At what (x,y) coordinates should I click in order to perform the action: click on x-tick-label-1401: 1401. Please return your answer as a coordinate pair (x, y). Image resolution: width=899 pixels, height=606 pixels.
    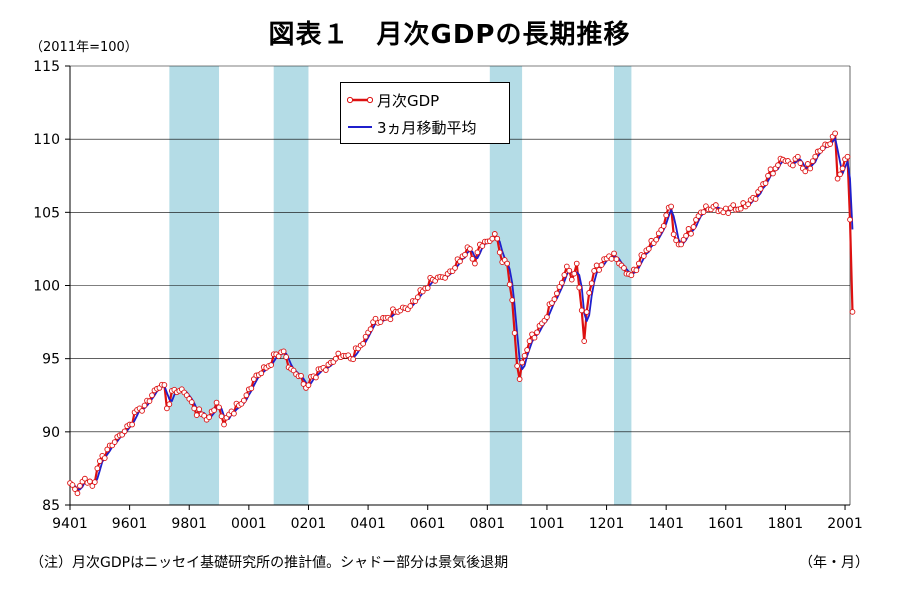
    Looking at the image, I should click on (666, 524).